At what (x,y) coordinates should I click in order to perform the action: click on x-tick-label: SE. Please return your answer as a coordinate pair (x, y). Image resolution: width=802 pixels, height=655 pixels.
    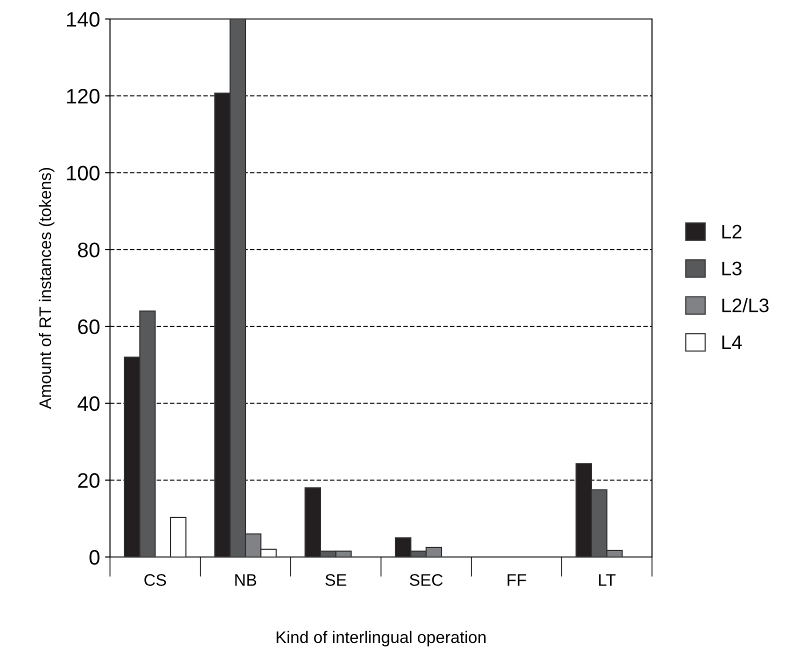
    Looking at the image, I should click on (335, 580).